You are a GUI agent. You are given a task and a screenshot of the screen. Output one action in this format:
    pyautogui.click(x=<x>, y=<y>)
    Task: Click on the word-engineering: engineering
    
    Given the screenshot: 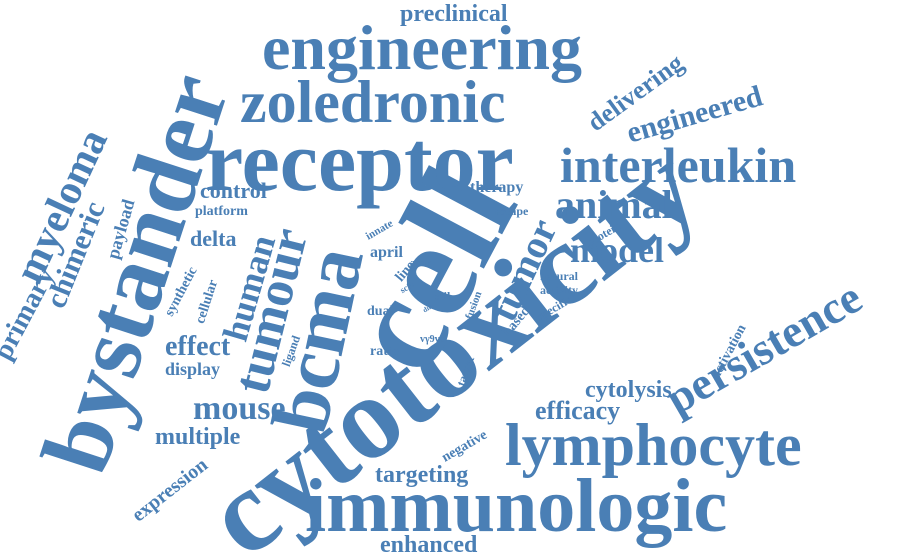 What is the action you would take?
    pyautogui.click(x=422, y=47)
    